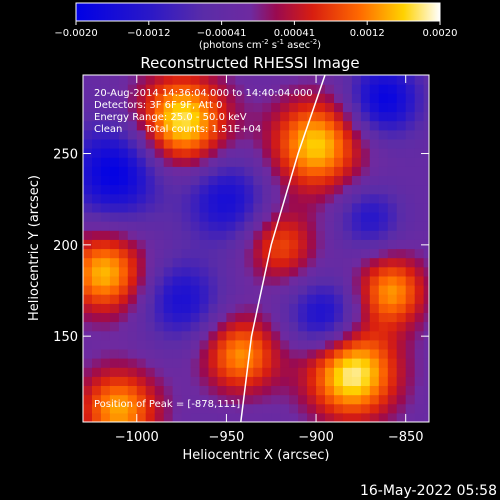 The height and width of the screenshot is (500, 500). I want to click on y-axis-label: Heliocentric Y (arcsec), so click(34, 248).